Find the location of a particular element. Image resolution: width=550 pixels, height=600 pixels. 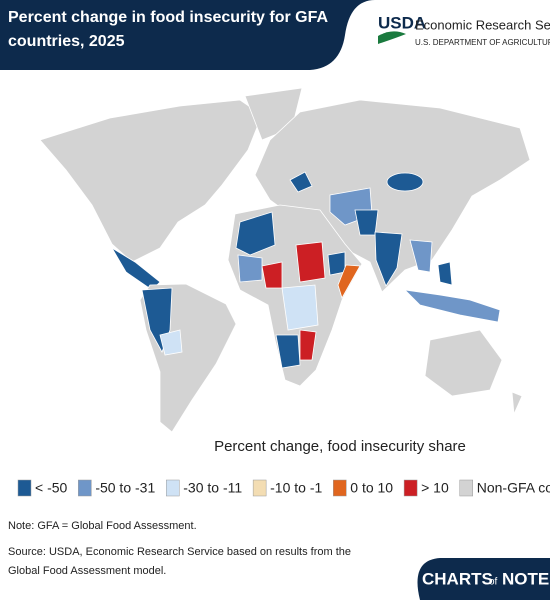

legend-label: -30 to -11 is located at coordinates (212, 488).